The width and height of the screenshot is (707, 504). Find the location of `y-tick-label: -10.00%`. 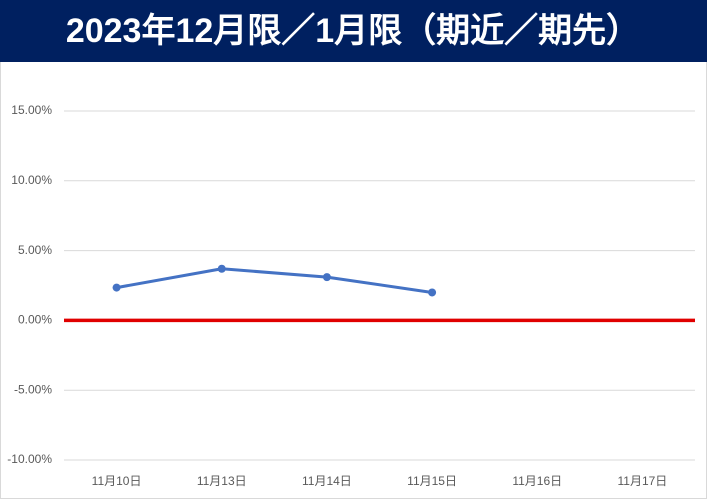

y-tick-label: -10.00% is located at coordinates (29, 459).